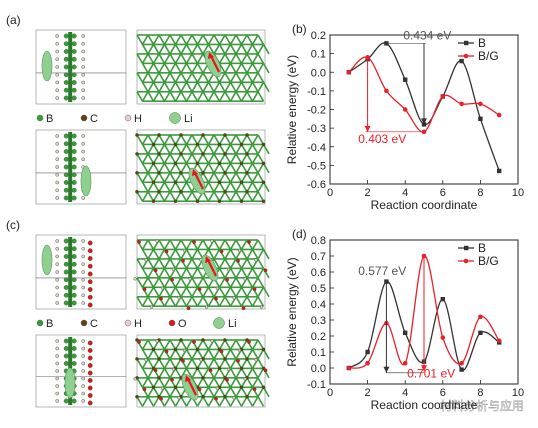  I want to click on lithium-legend-marker, so click(175, 118).